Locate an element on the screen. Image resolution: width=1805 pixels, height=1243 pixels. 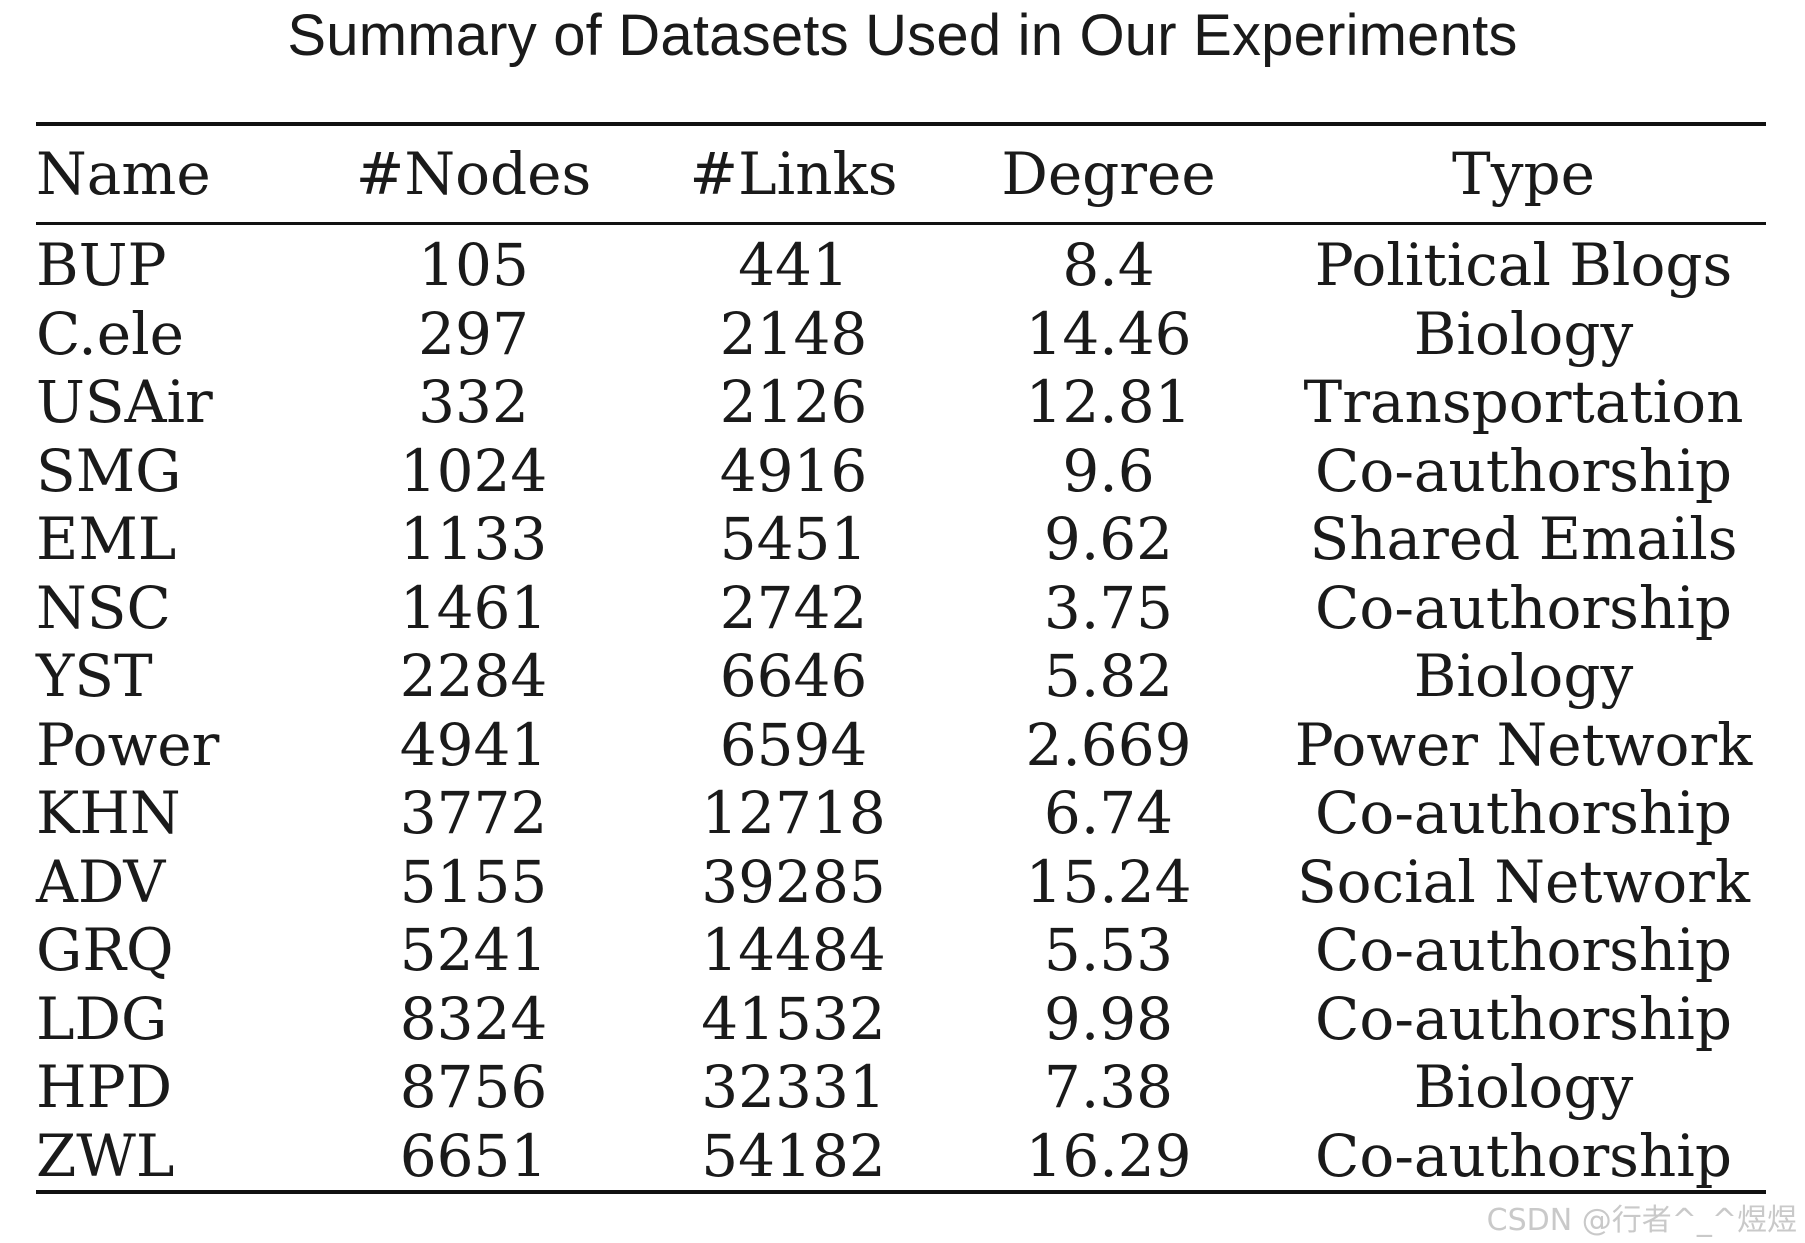
cell-links: 54182 is located at coordinates (793, 1155).